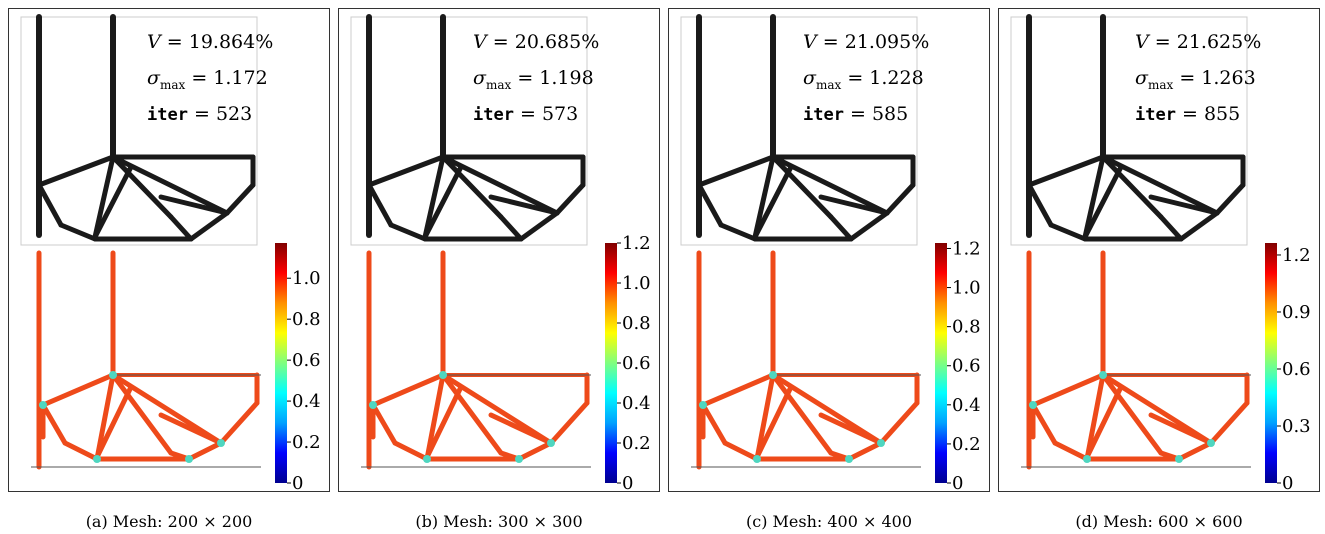  What do you see at coordinates (1188, 114) in the screenshot?
I see `iteration-count: iter = 855` at bounding box center [1188, 114].